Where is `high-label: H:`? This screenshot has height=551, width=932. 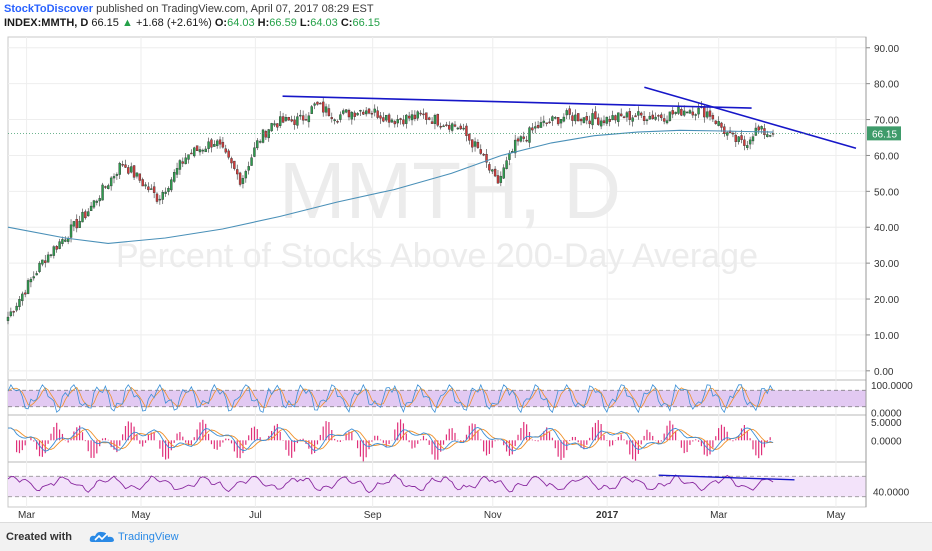 high-label: H: is located at coordinates (263, 23).